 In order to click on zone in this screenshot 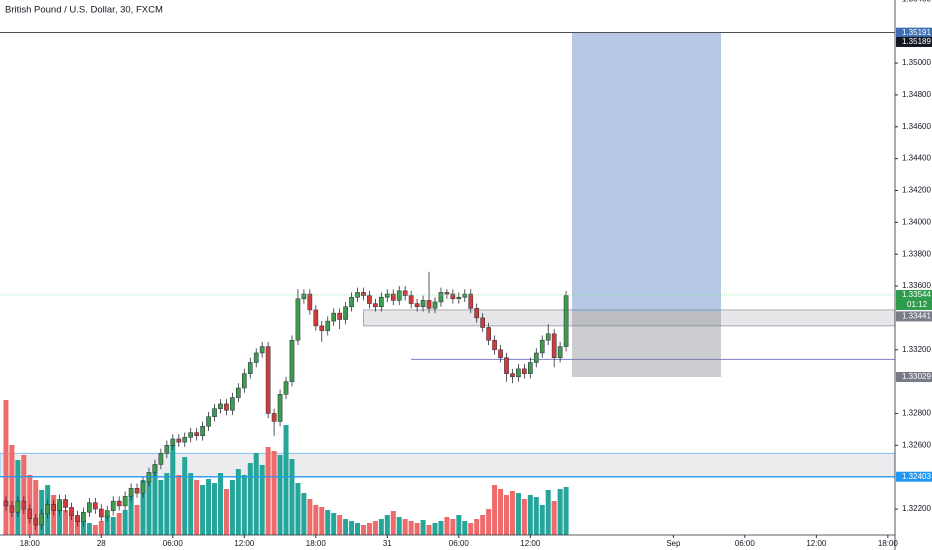, I will do `click(448, 465)`.